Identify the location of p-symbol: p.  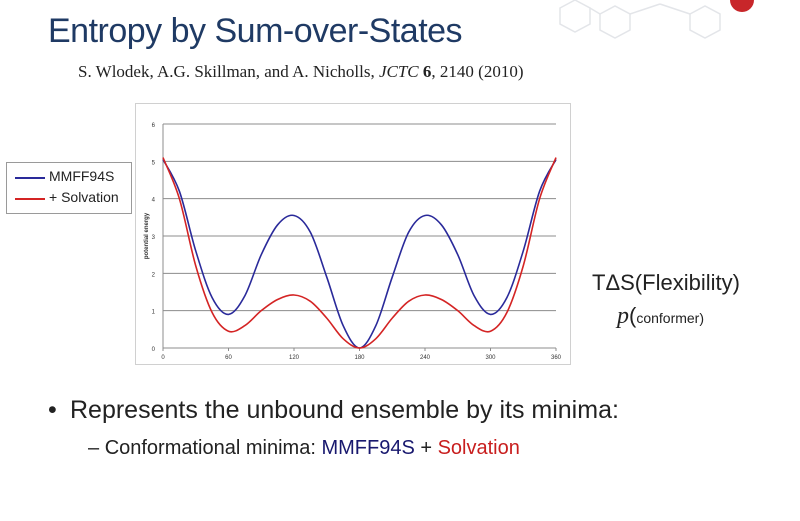
(623, 316).